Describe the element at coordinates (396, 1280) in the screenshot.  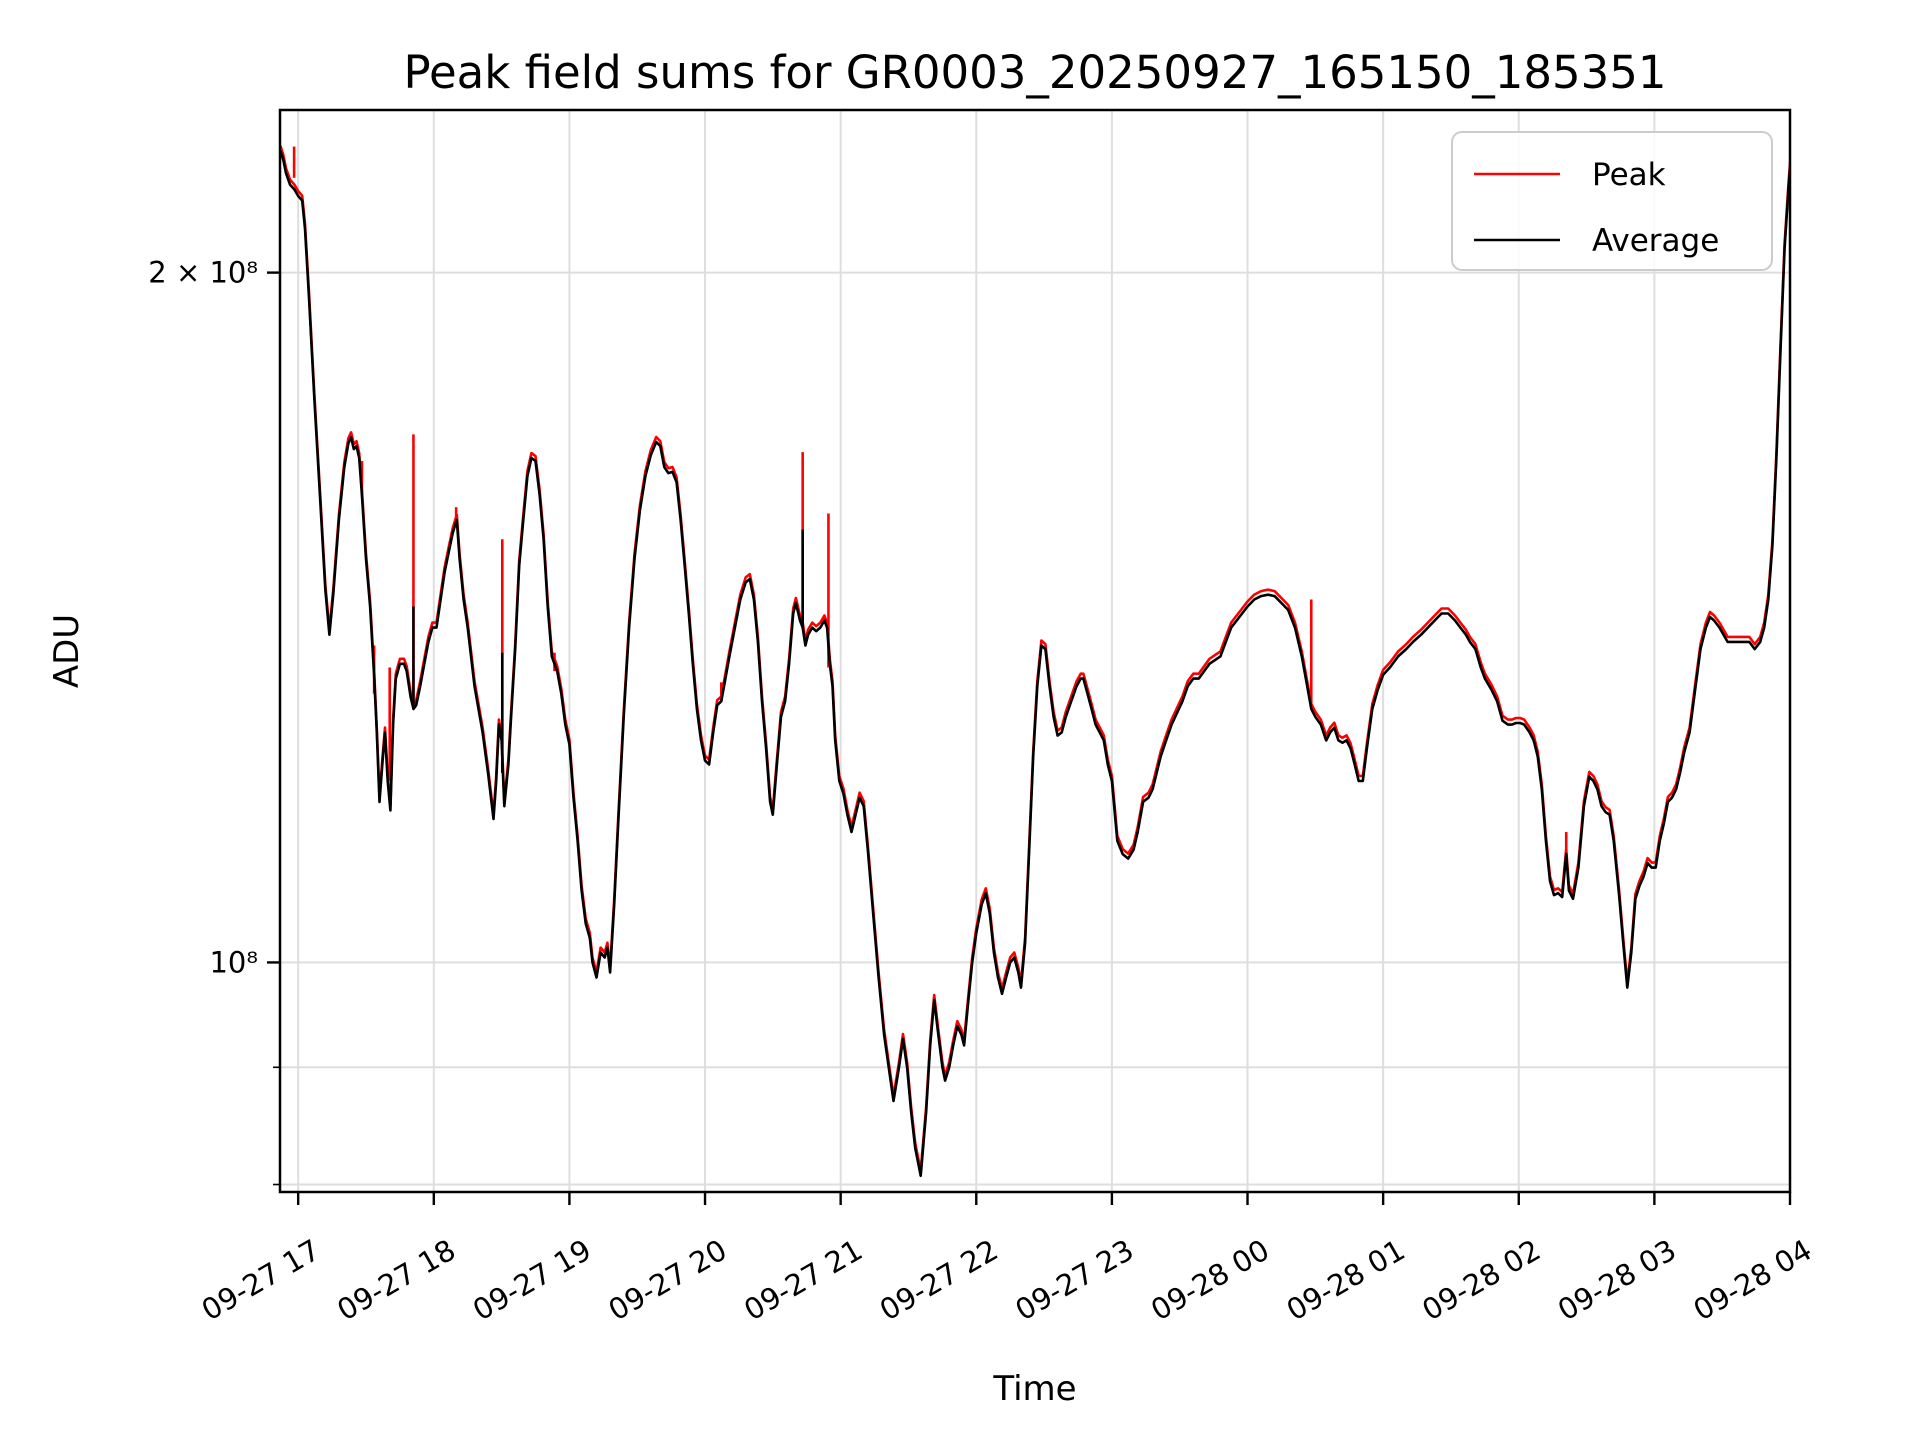
I see `x-tick-label: 09-27 18` at that location.